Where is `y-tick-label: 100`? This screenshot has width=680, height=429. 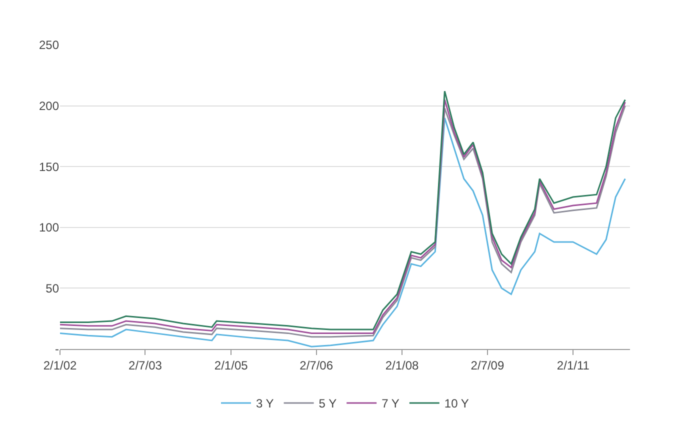
y-tick-label: 100 is located at coordinates (49, 227).